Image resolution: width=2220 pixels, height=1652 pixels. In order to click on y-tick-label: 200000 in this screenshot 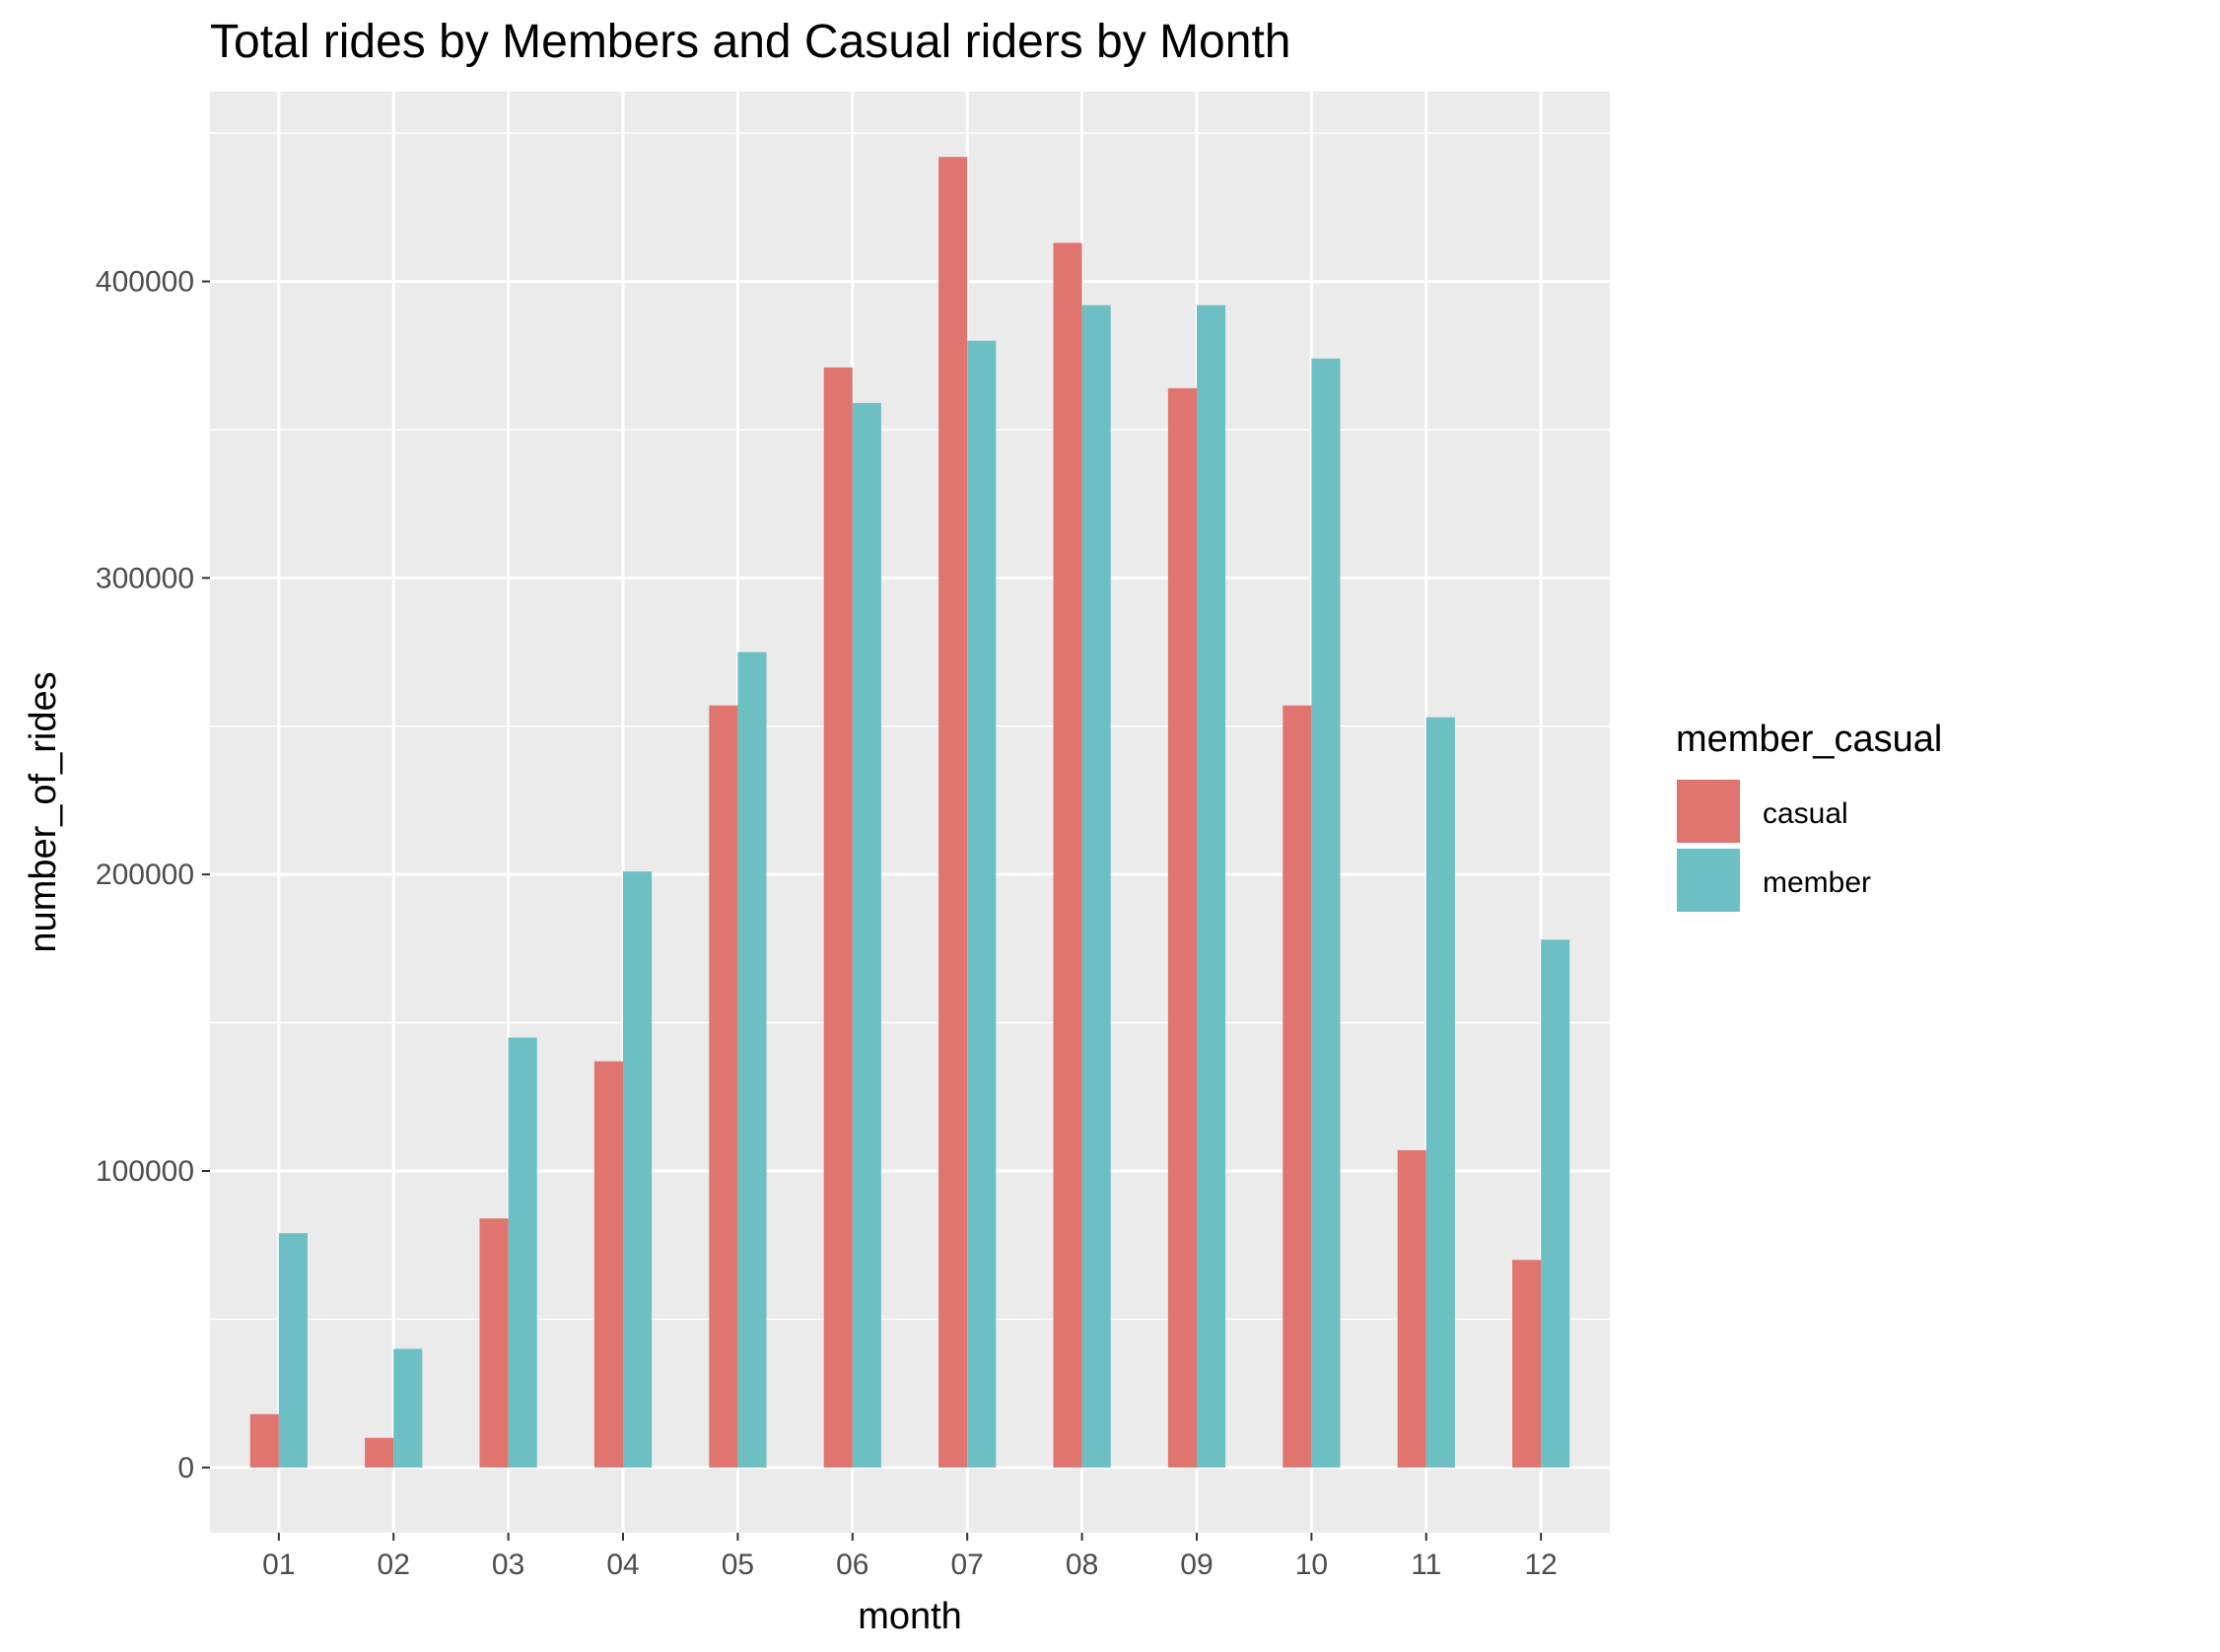, I will do `click(145, 875)`.